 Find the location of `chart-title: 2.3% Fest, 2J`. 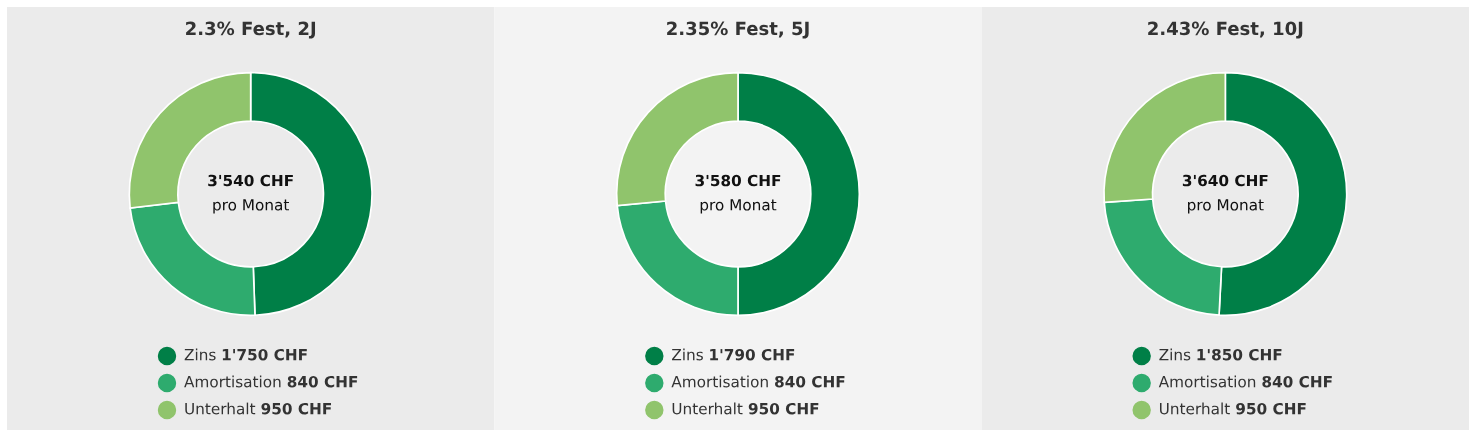

chart-title: 2.3% Fest, 2J is located at coordinates (251, 30).